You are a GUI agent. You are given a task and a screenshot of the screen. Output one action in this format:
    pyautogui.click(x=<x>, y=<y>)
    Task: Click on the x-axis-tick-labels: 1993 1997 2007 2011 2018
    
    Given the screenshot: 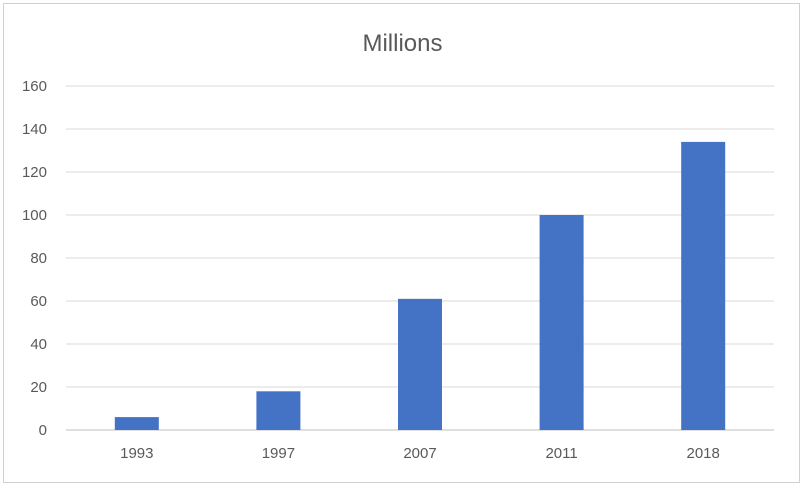 What is the action you would take?
    pyautogui.click(x=420, y=453)
    